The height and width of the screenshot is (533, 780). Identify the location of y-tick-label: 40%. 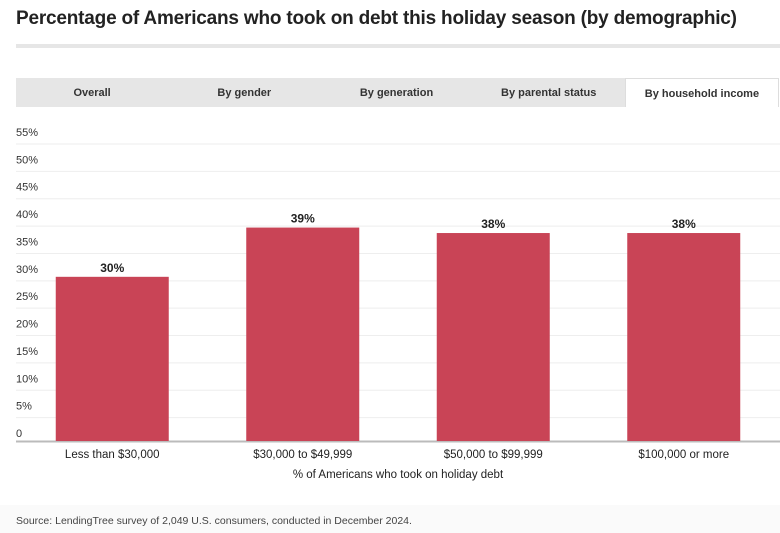
(27, 215).